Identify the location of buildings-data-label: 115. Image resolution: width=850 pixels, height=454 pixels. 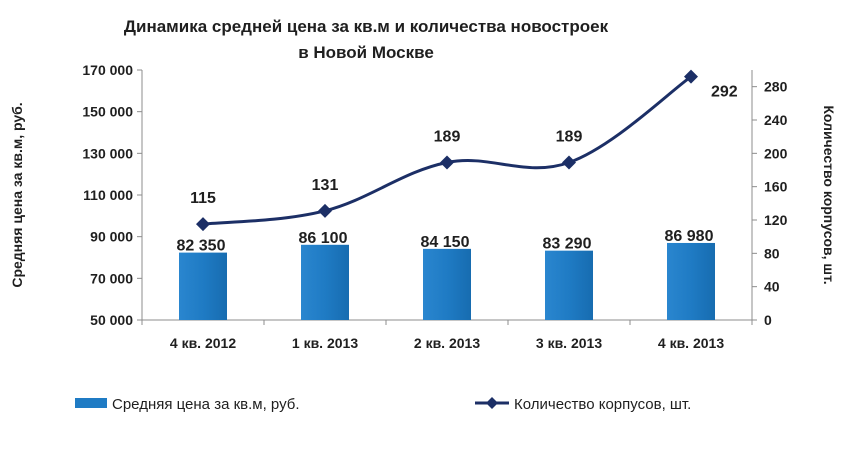
(203, 198).